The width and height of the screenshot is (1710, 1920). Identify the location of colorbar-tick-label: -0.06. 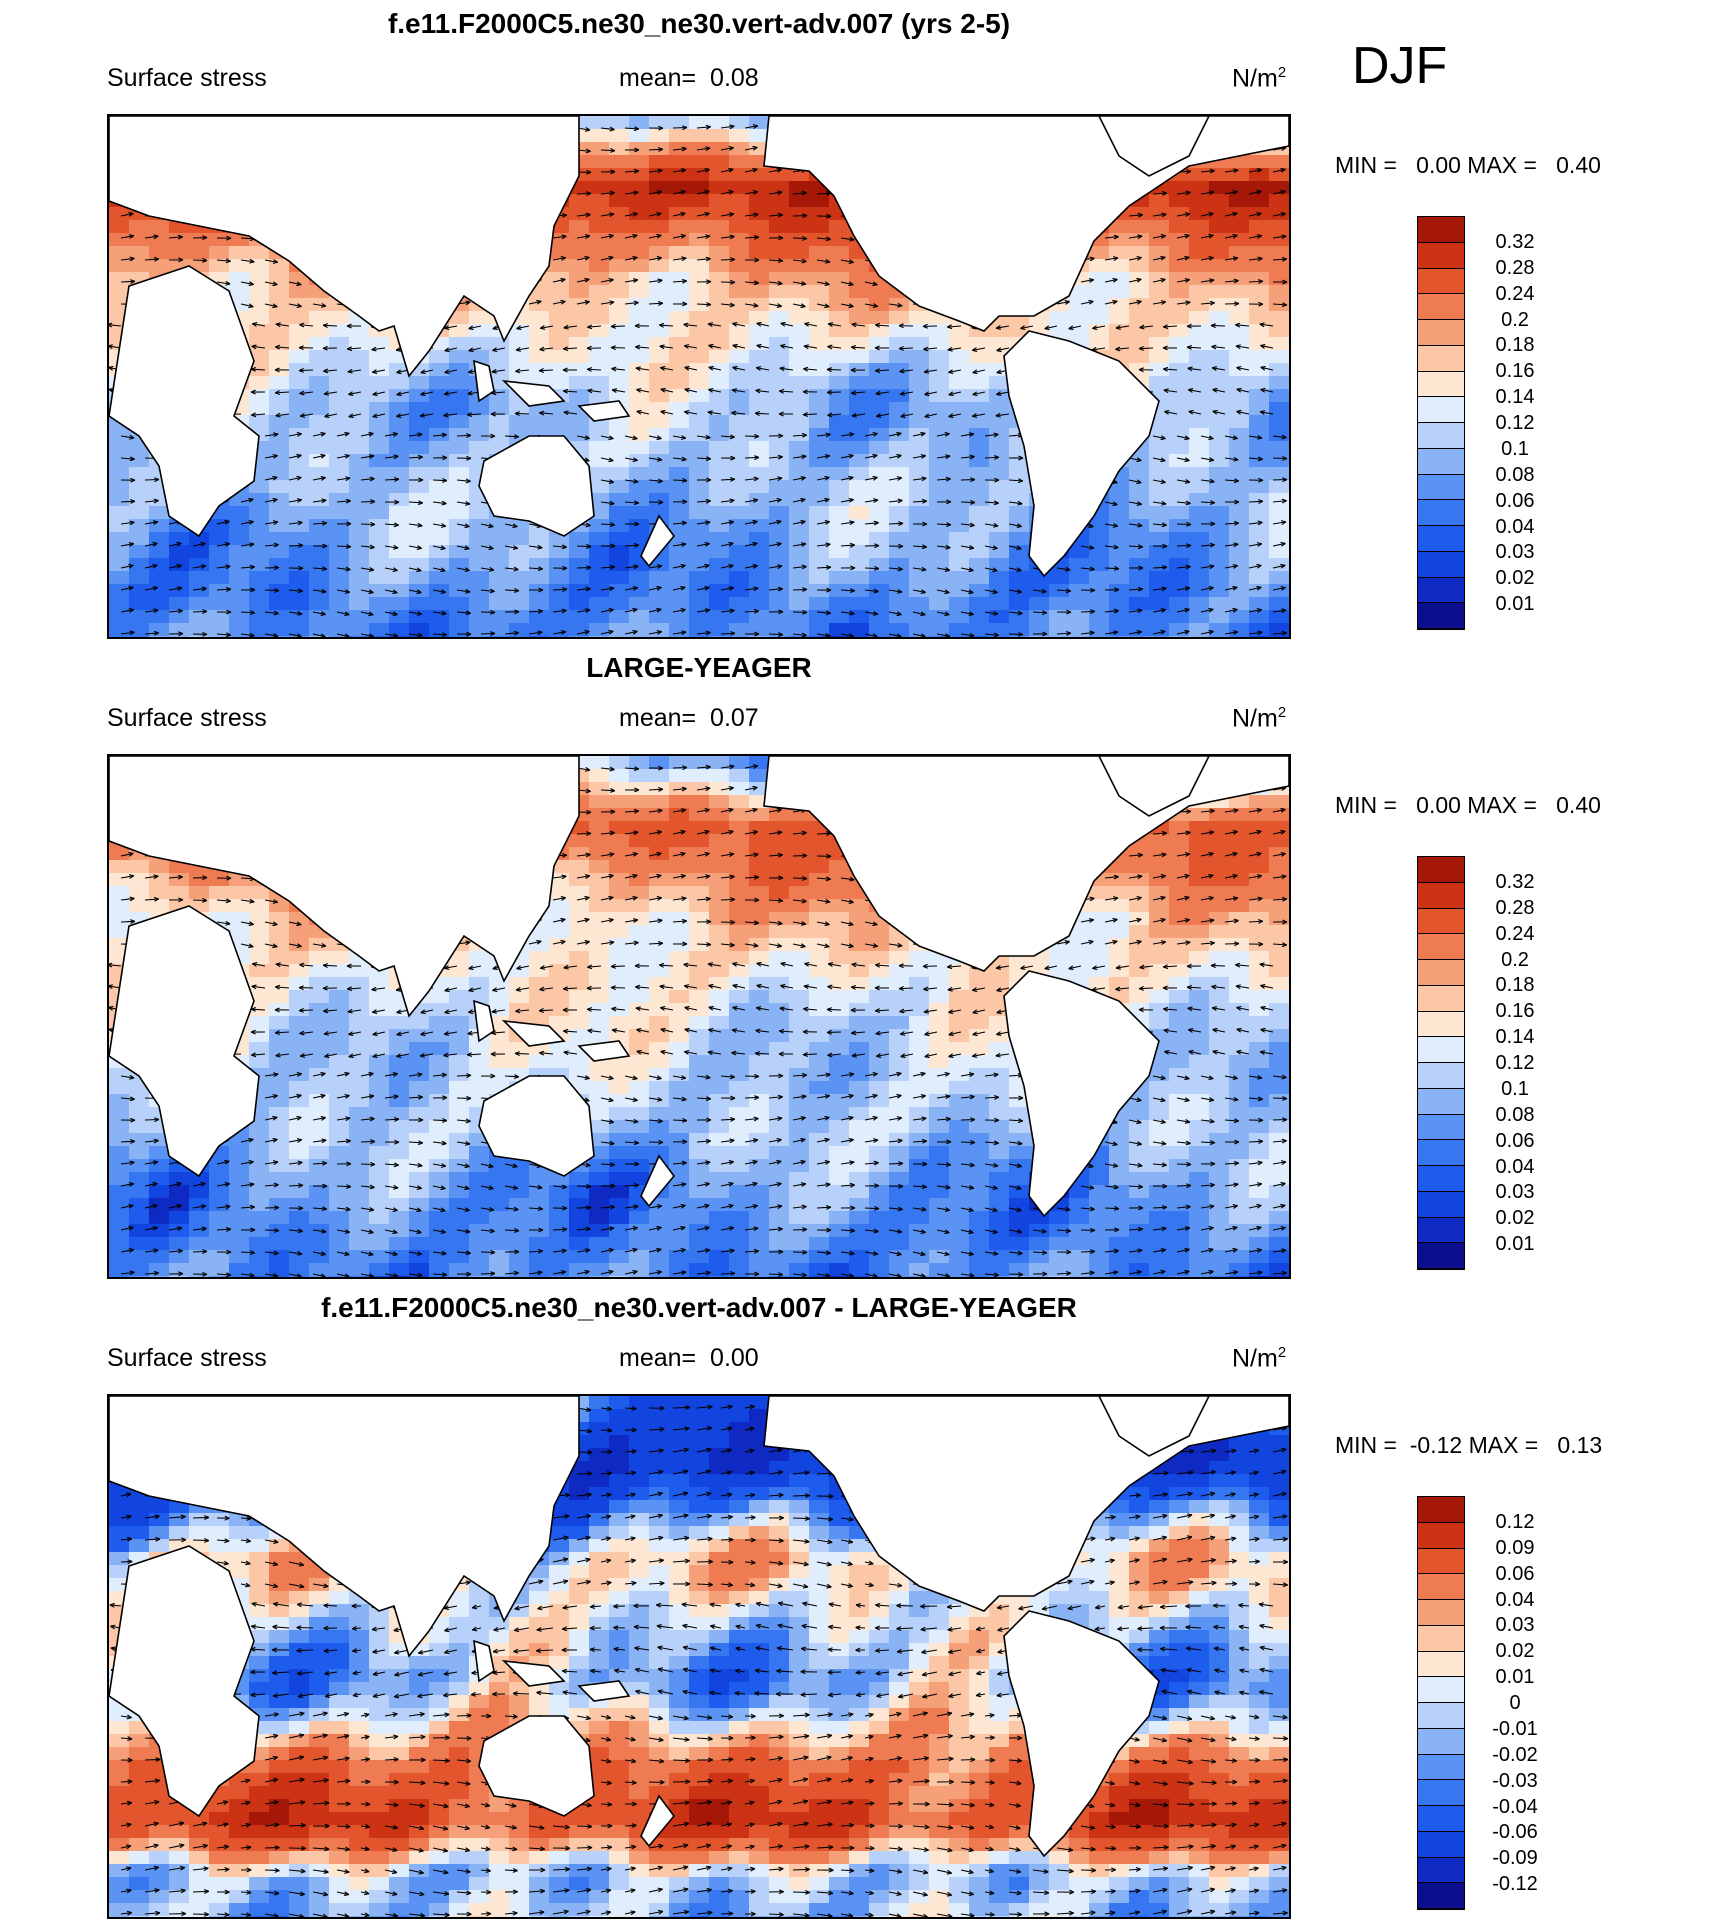
(1515, 1832).